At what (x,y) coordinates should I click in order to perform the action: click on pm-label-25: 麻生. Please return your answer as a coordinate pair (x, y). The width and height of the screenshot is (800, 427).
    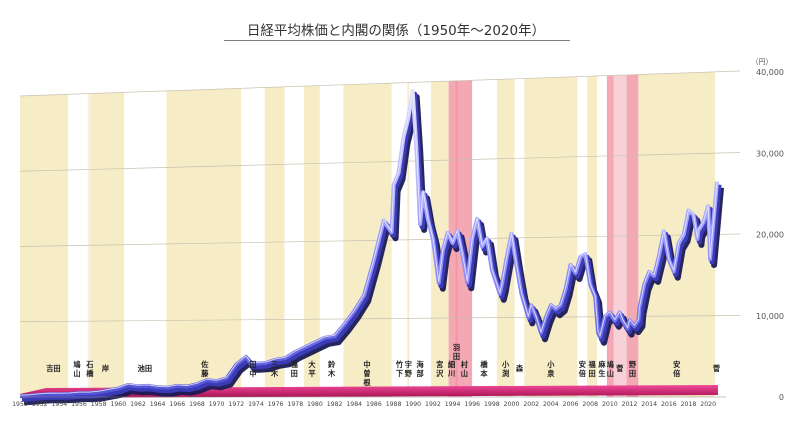
    Looking at the image, I should click on (601, 369).